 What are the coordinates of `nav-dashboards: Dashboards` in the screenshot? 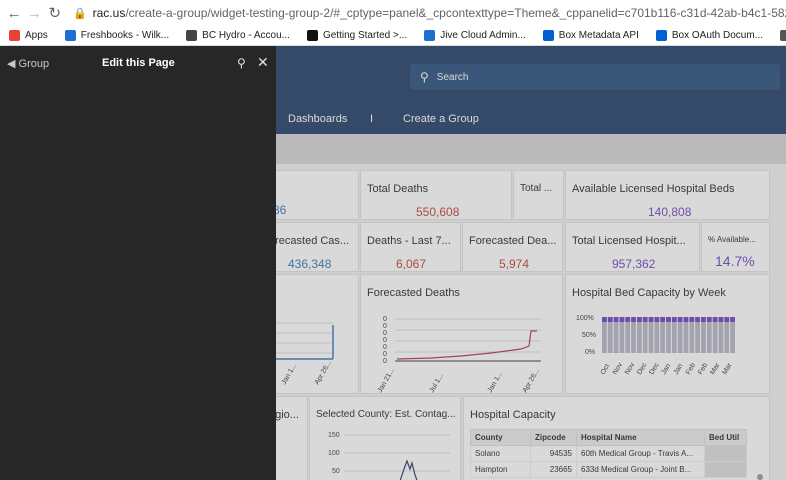 It's located at (318, 119).